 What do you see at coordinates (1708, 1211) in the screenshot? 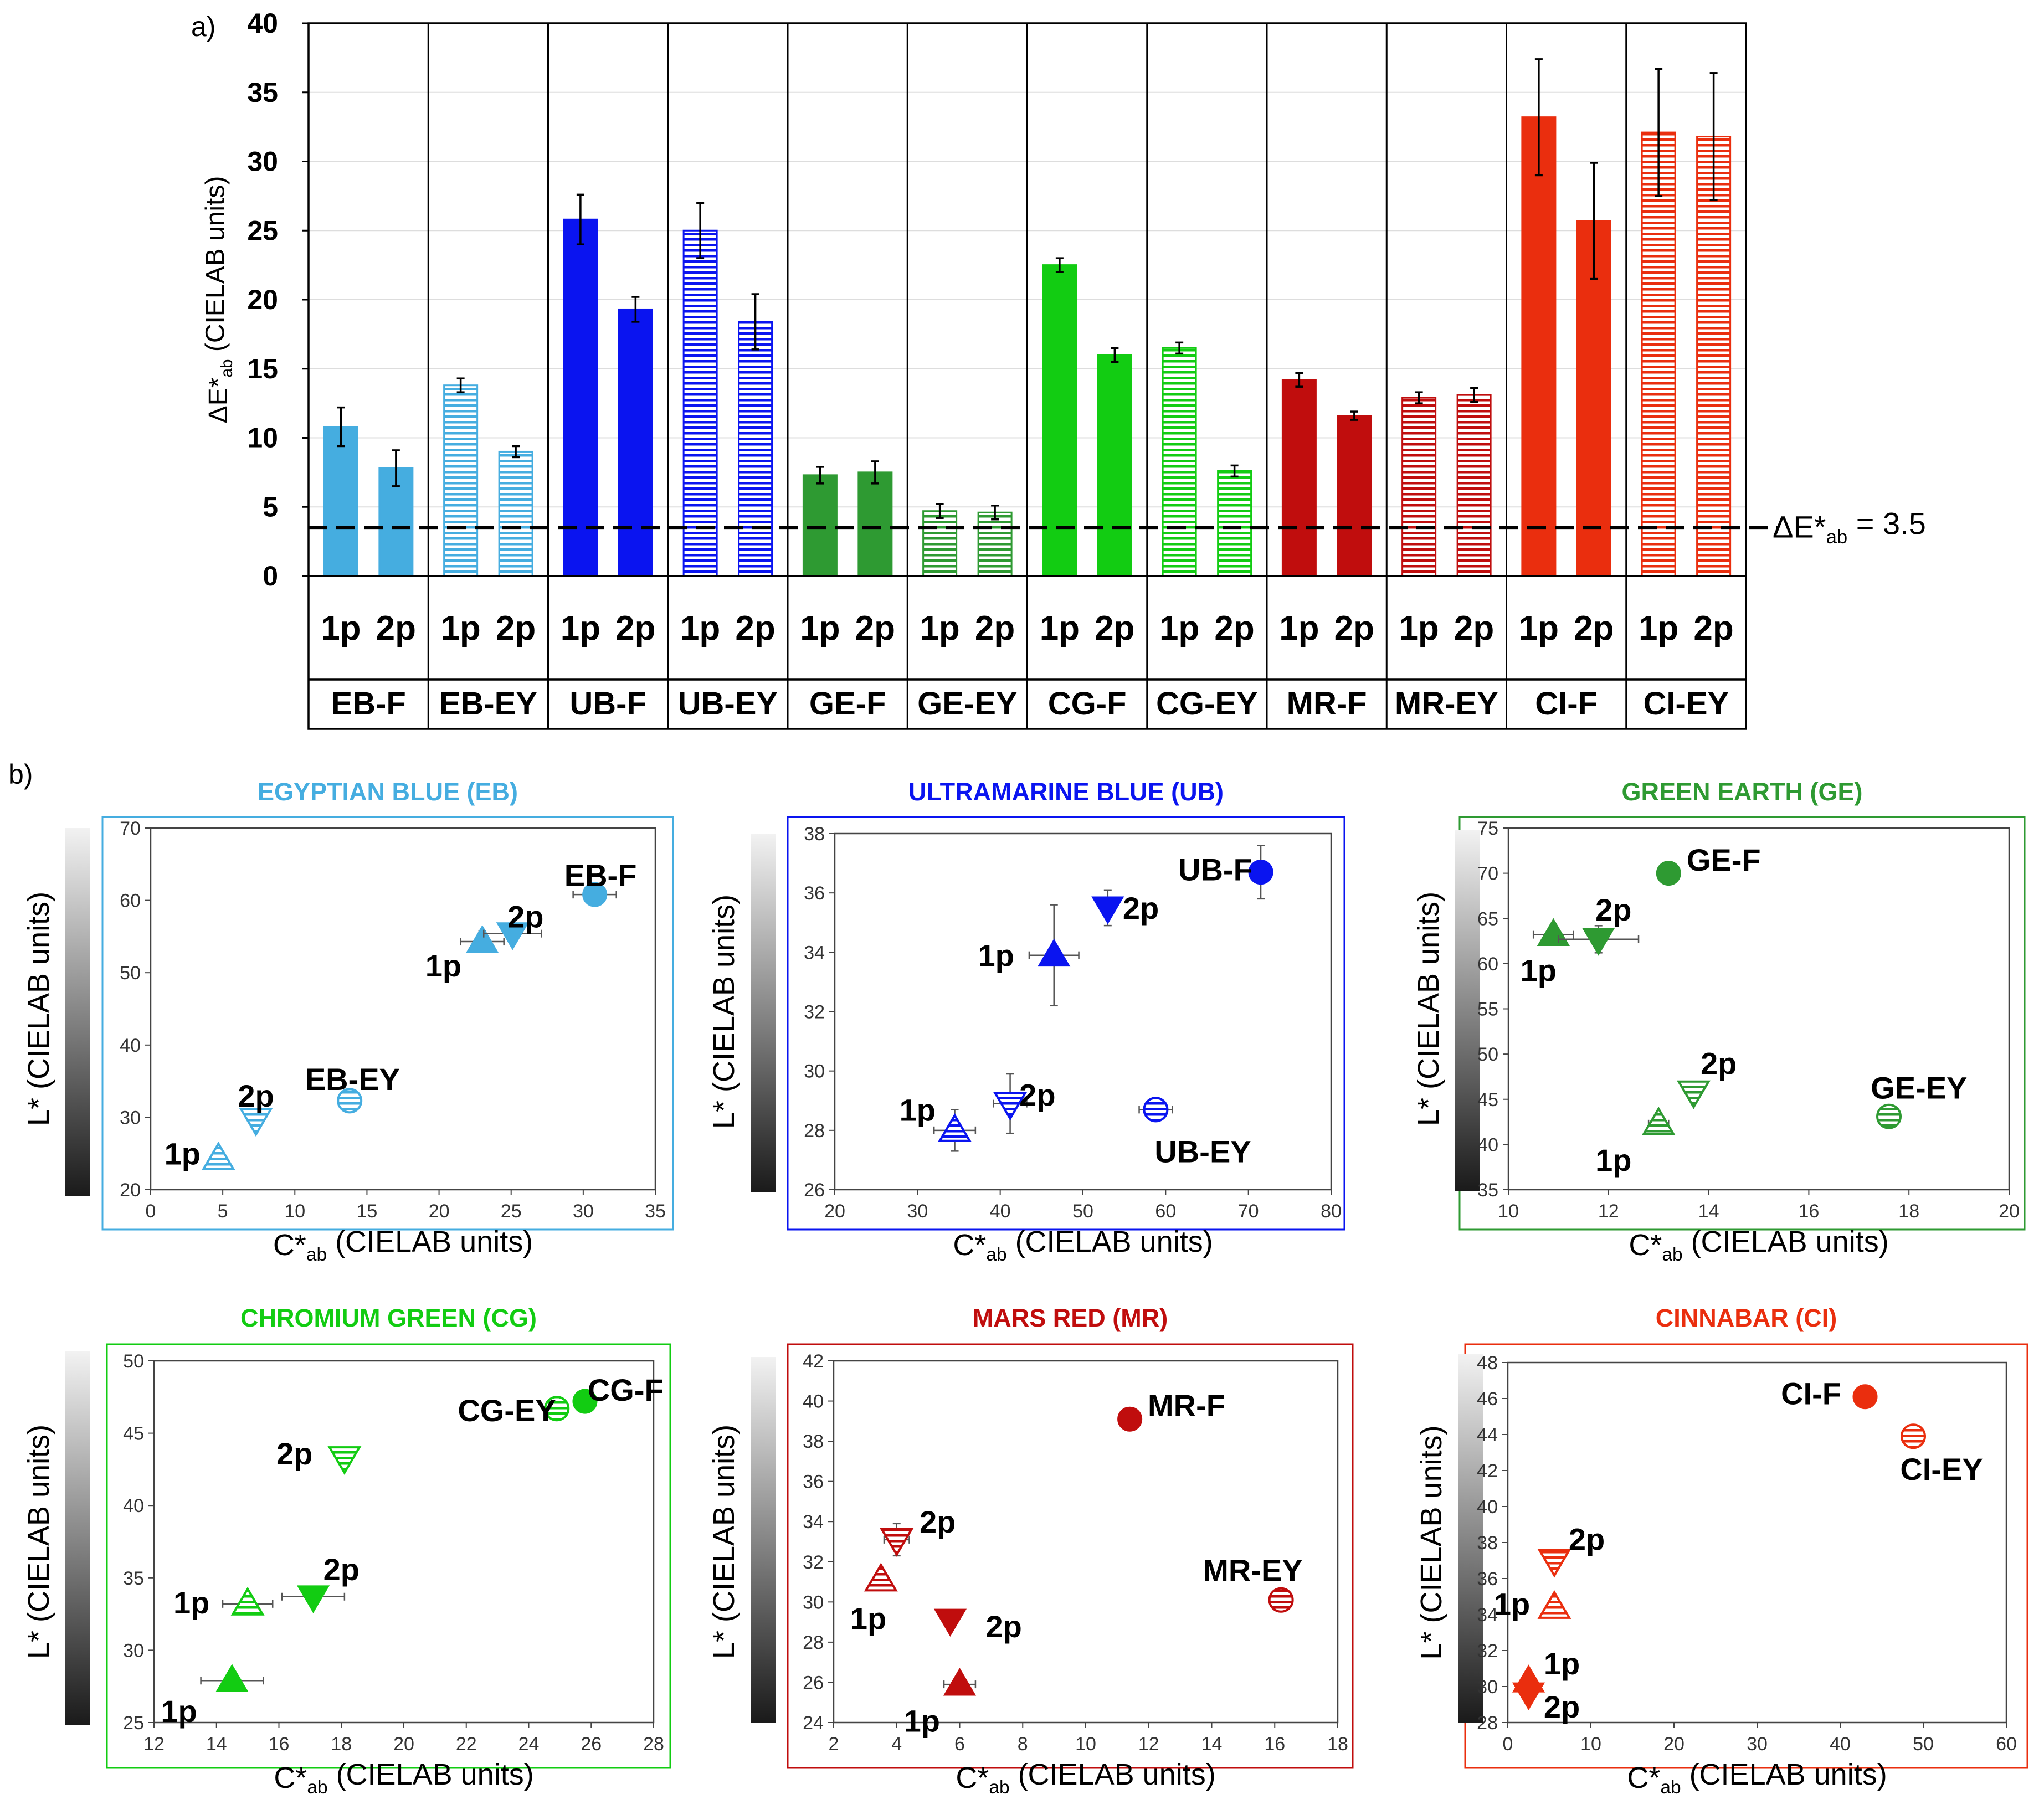
I see `x-tick-label: 14` at bounding box center [1708, 1211].